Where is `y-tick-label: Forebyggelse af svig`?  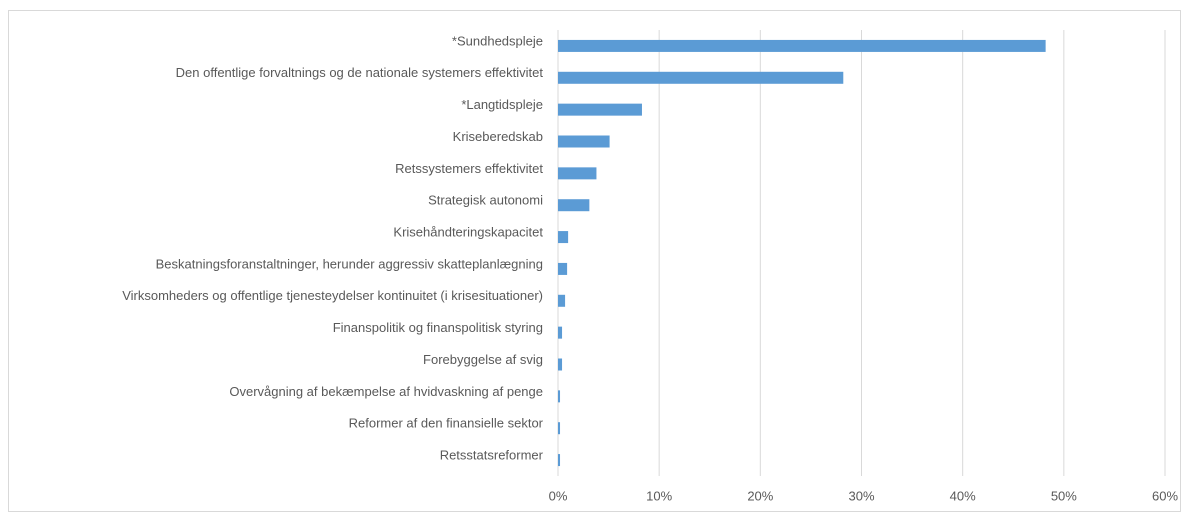
y-tick-label: Forebyggelse af svig is located at coordinates (483, 359).